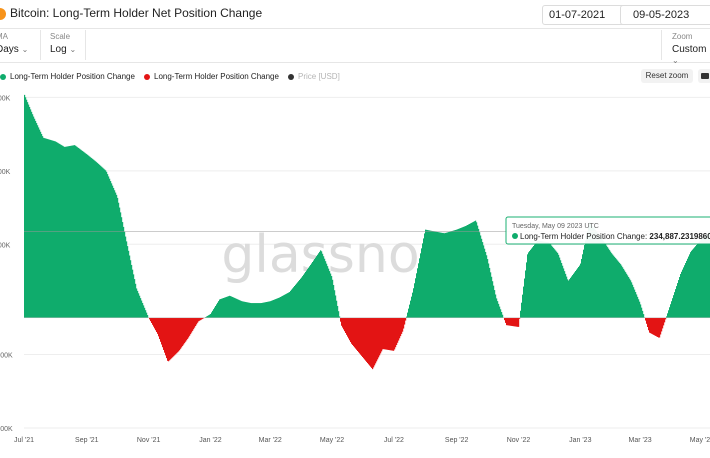 Image resolution: width=710 pixels, height=458 pixels. Describe the element at coordinates (314, 76) in the screenshot. I see `legend-item-price: Price [USD]` at that location.